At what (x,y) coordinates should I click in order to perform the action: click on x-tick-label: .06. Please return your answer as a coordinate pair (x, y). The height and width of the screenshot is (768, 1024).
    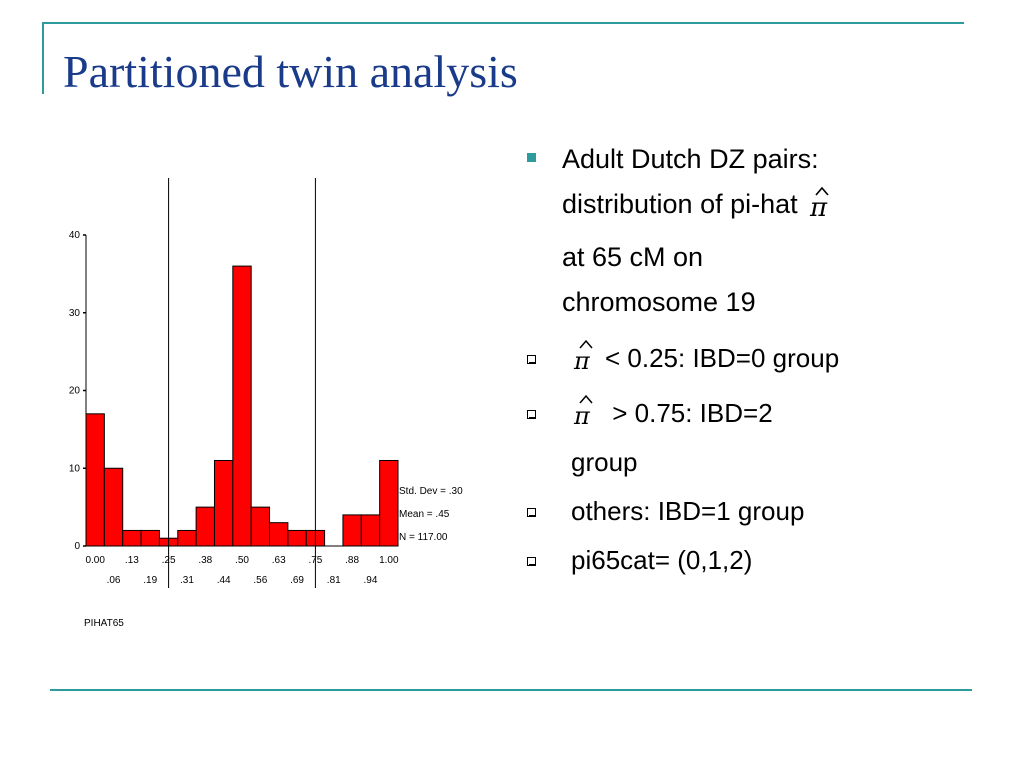
    Looking at the image, I should click on (114, 580).